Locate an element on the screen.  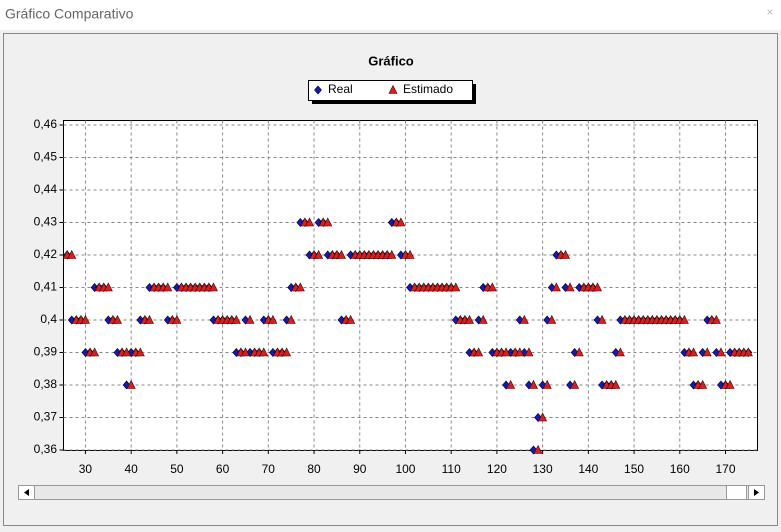
x-tick-label: 60 is located at coordinates (223, 469).